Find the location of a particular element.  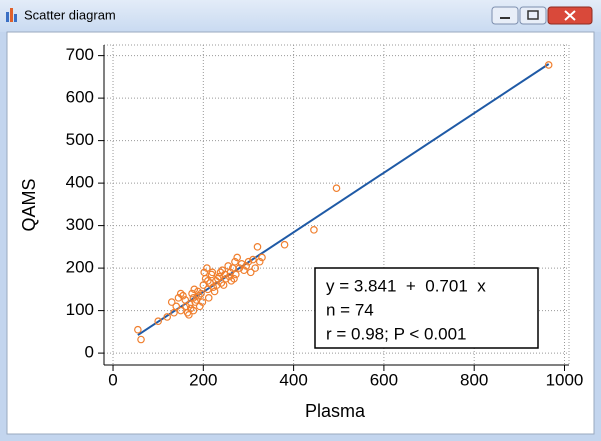

x-tick-label: 600 is located at coordinates (384, 379).